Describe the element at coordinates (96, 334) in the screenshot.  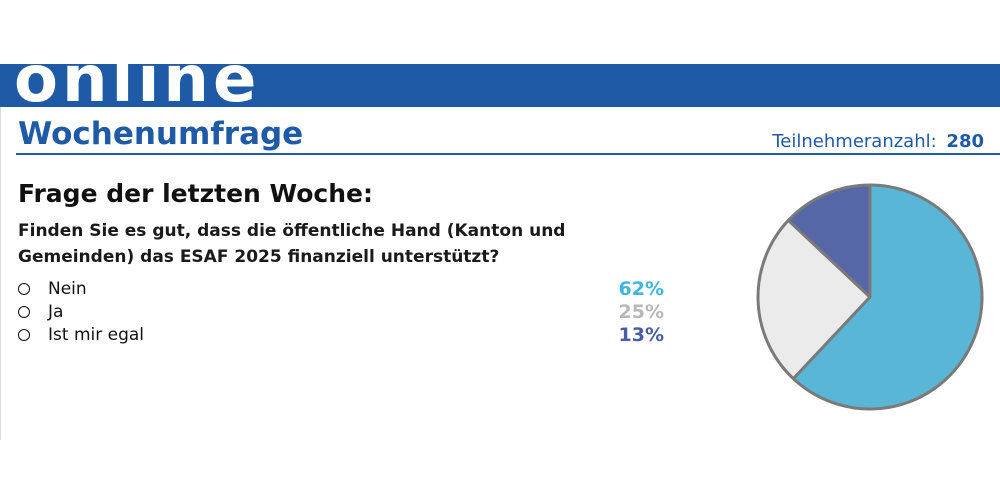
I see `answer-label: Ist mir egal` at that location.